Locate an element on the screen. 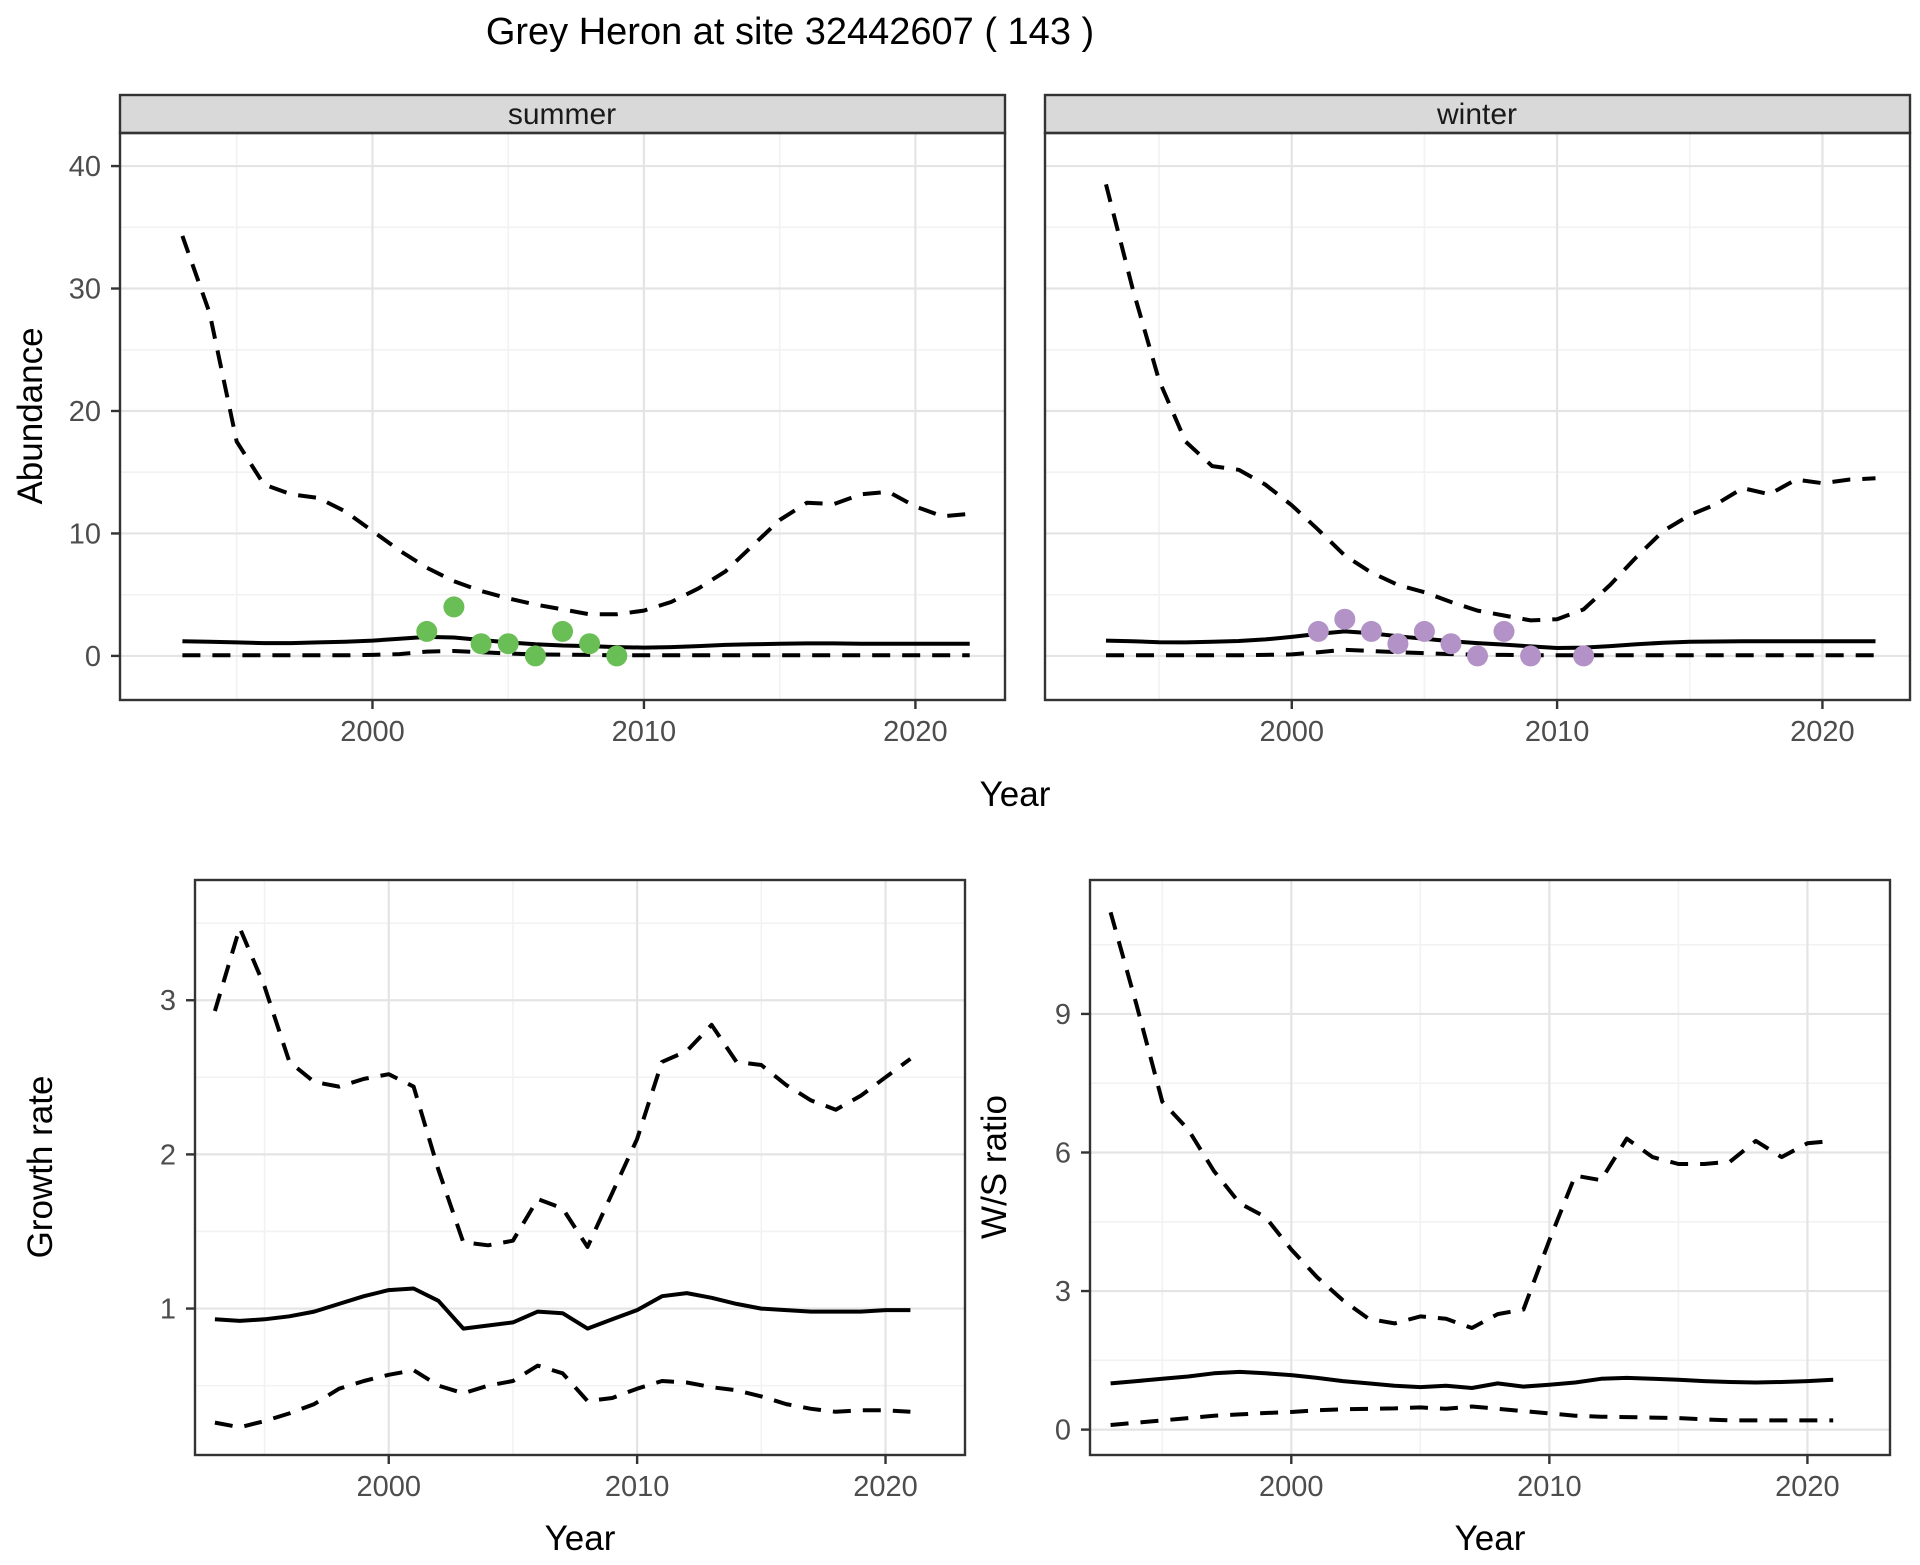 Image resolution: width=1920 pixels, height=1565 pixels. panel-border is located at coordinates (580, 1167).